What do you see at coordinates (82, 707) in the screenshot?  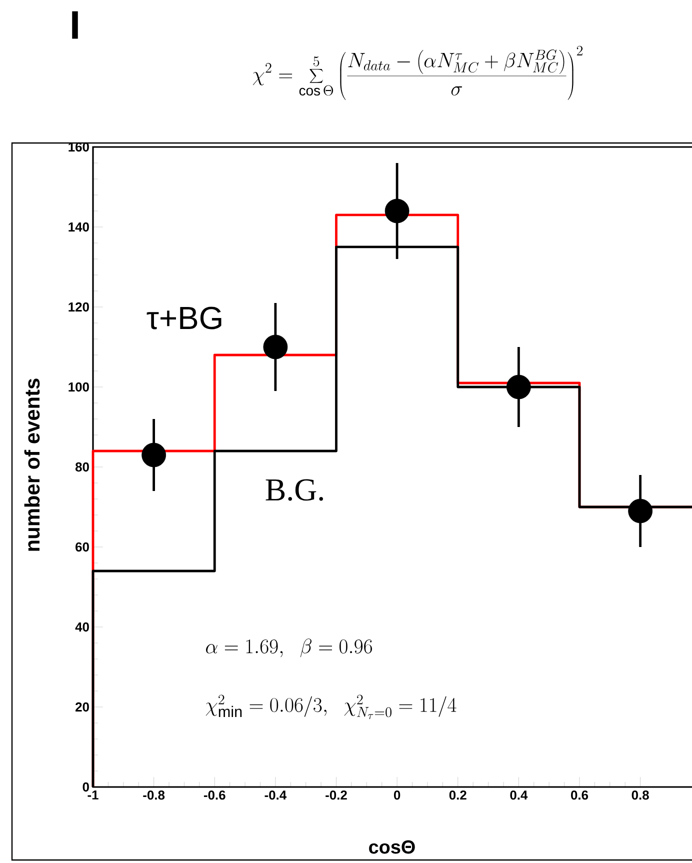 I see `y-tick-label: 20` at bounding box center [82, 707].